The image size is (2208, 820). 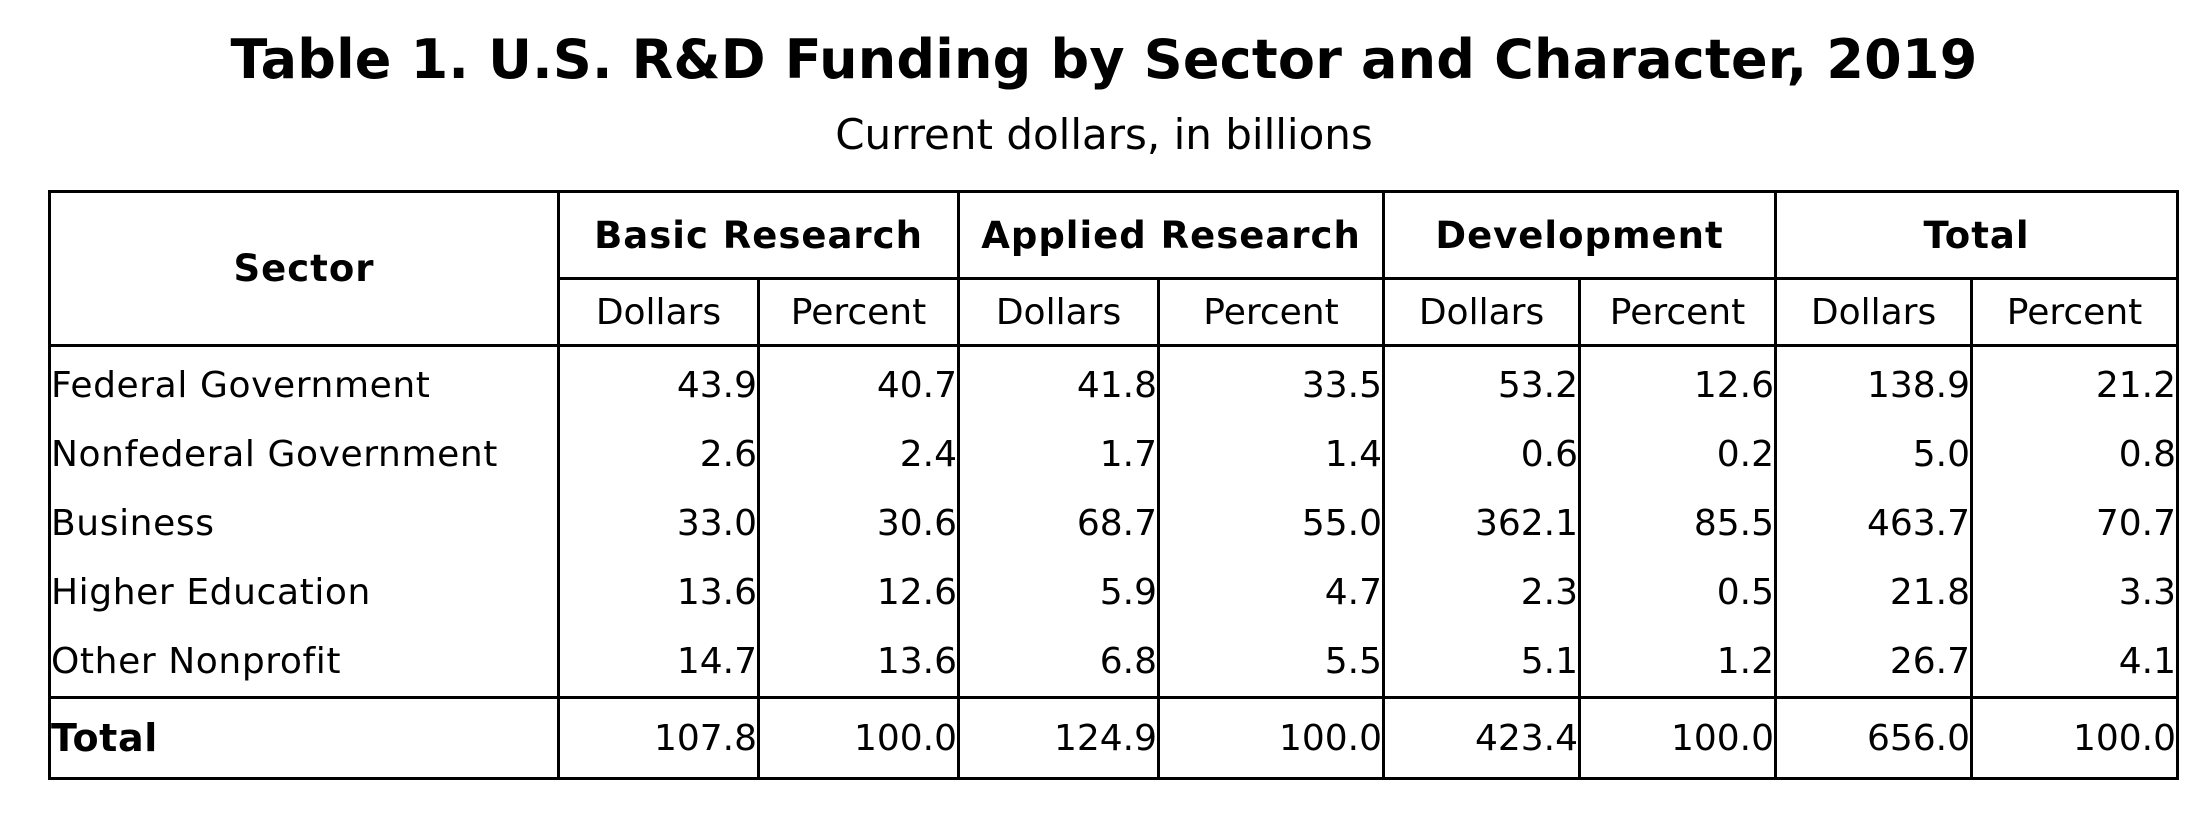 What do you see at coordinates (304, 269) in the screenshot?
I see `sector-column-header: Sector` at bounding box center [304, 269].